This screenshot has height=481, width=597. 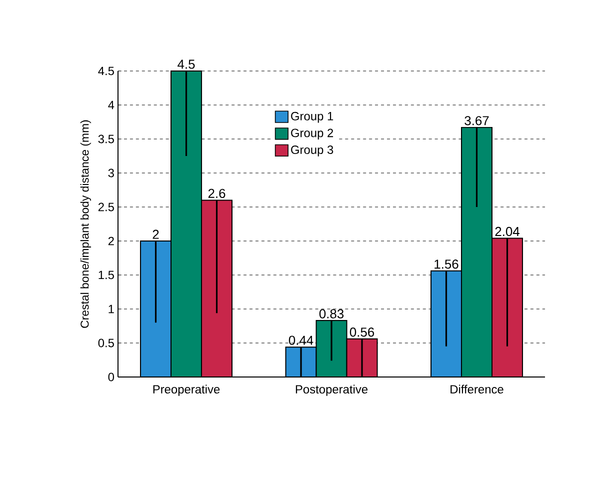 I want to click on y-tick-label: 0.5, so click(x=106, y=343).